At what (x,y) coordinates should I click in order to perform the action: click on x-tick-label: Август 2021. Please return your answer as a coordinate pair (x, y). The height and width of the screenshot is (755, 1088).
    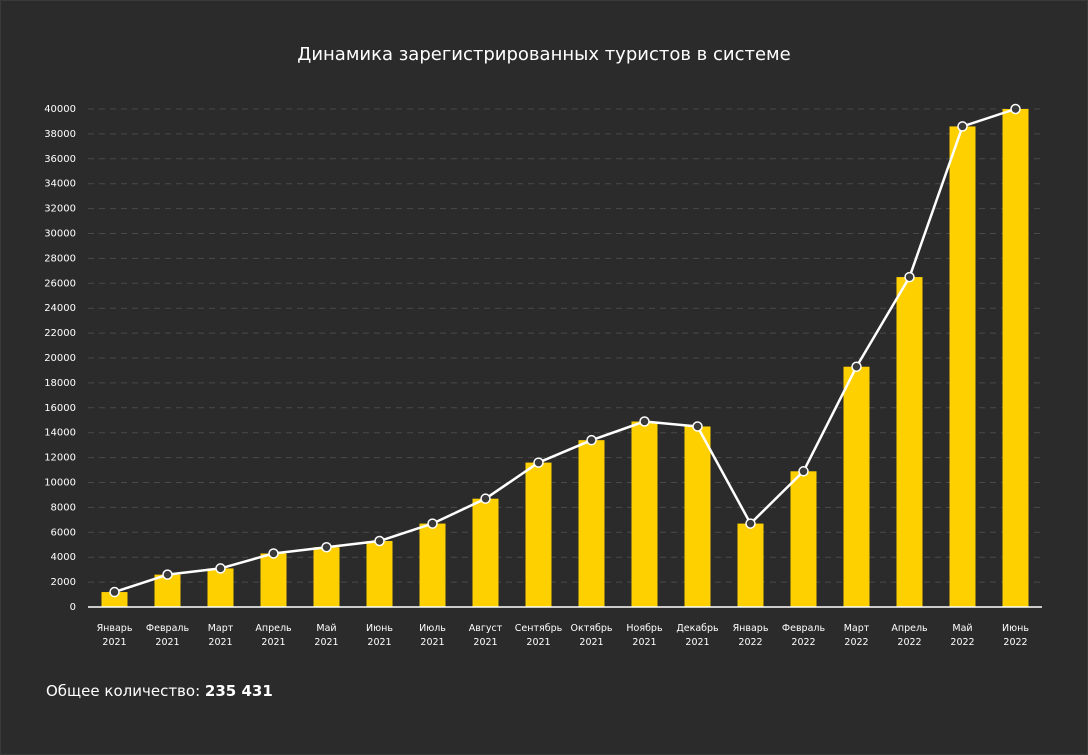
    Looking at the image, I should click on (486, 635).